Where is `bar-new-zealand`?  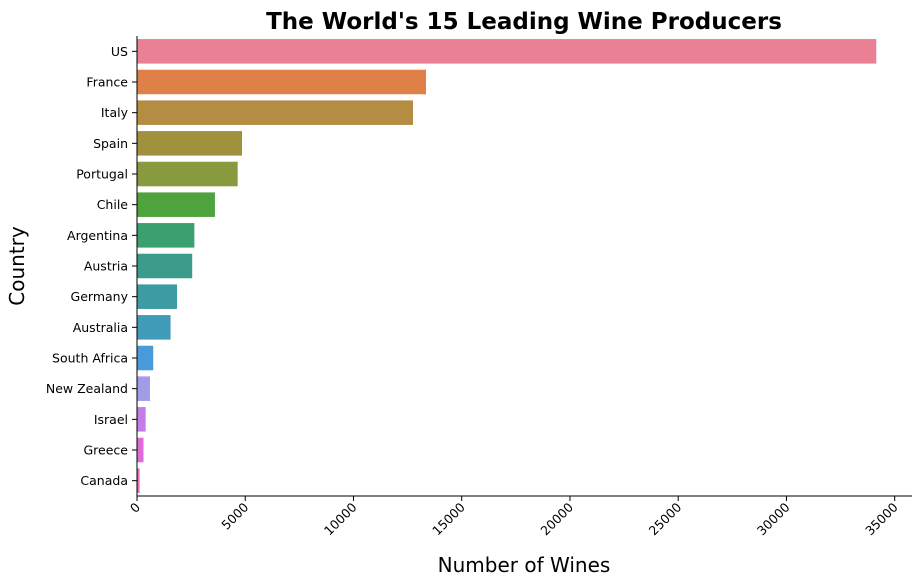
bar-new-zealand is located at coordinates (143, 388).